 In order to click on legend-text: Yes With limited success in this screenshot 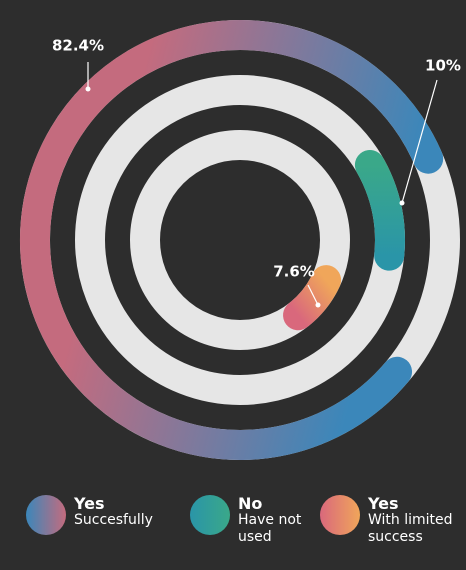, I will do `click(417, 520)`.